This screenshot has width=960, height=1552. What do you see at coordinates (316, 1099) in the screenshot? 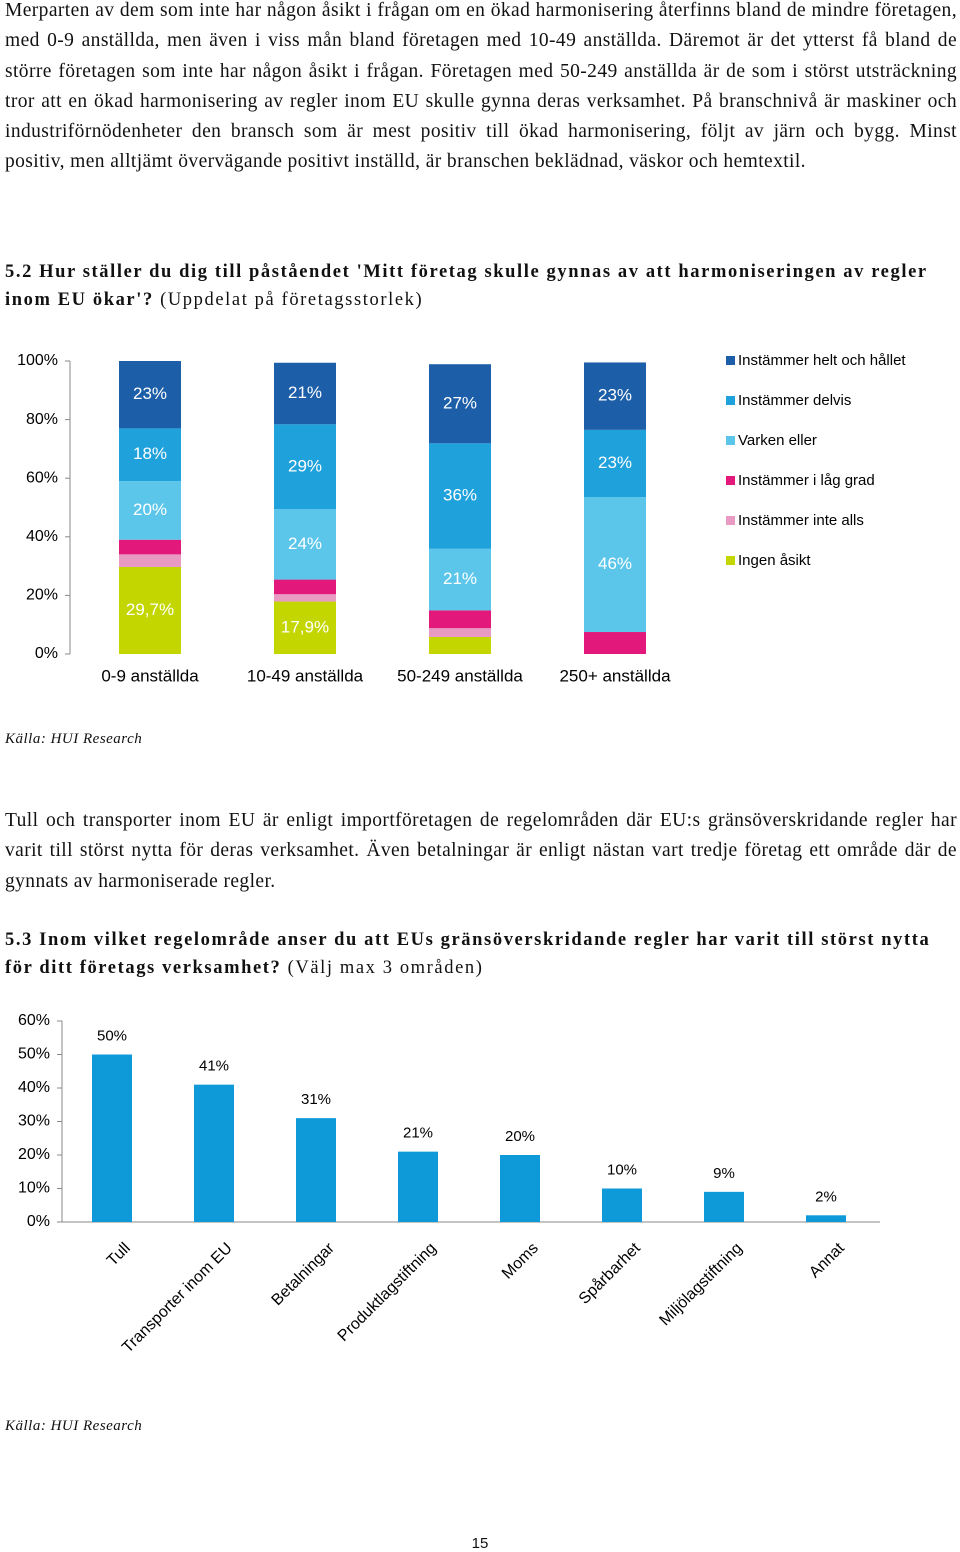
I see `data-label: 31%` at bounding box center [316, 1099].